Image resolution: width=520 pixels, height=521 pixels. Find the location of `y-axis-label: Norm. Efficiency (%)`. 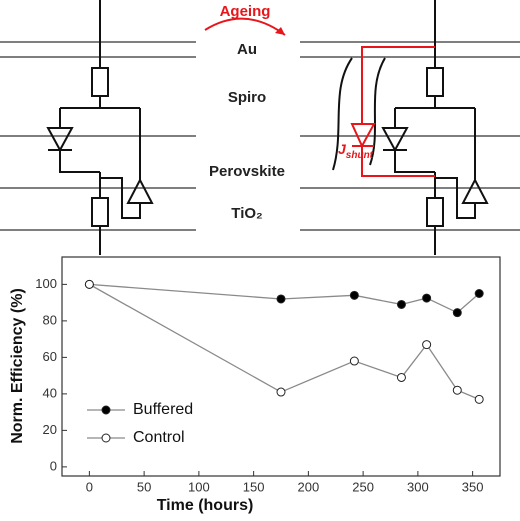

y-axis-label: Norm. Efficiency (%) is located at coordinates (17, 366).